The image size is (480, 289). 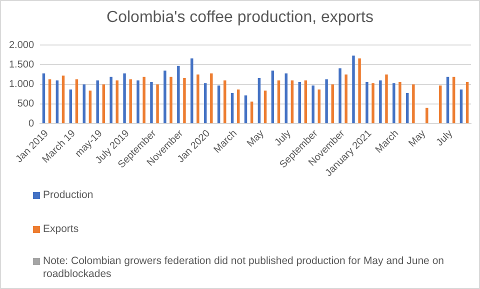 I want to click on chart-title: Colombia's coffee production, exports, so click(x=240, y=18).